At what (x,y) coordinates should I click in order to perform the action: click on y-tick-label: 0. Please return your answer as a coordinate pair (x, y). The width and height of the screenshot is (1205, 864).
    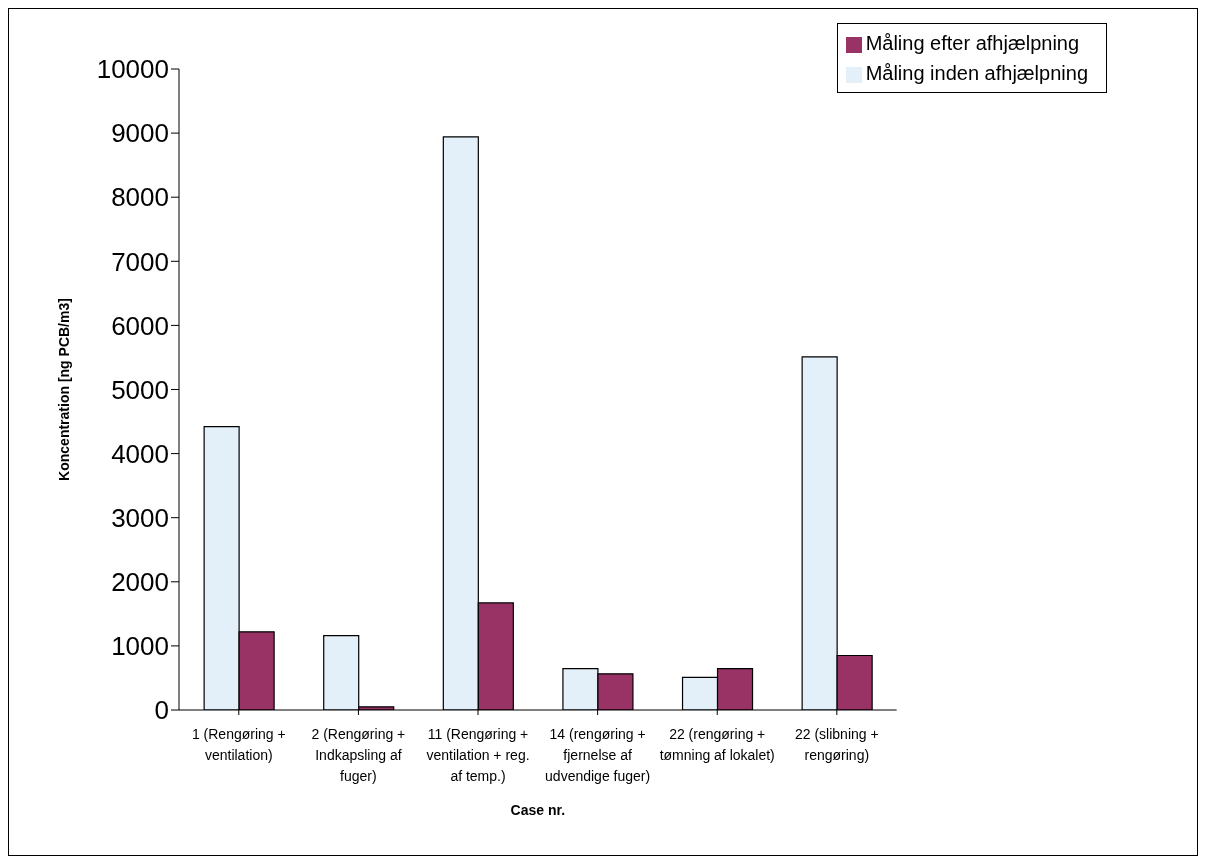
    Looking at the image, I should click on (161, 710).